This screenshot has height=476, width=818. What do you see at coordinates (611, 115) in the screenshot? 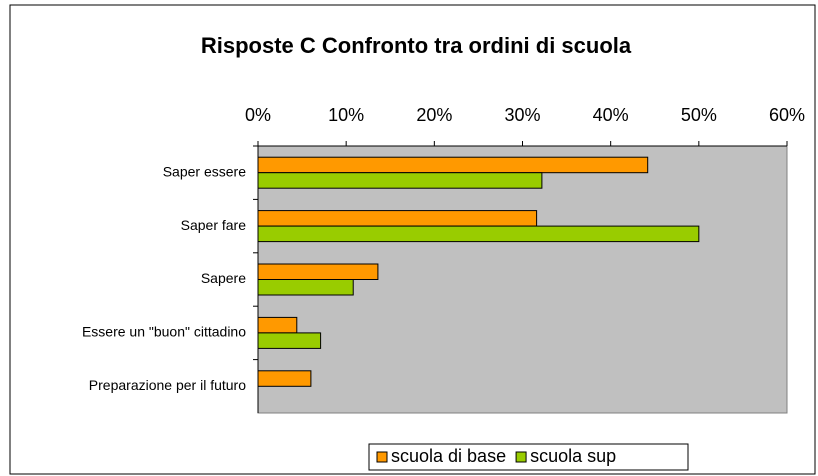
I see `x-tick-label: 40%` at bounding box center [611, 115].